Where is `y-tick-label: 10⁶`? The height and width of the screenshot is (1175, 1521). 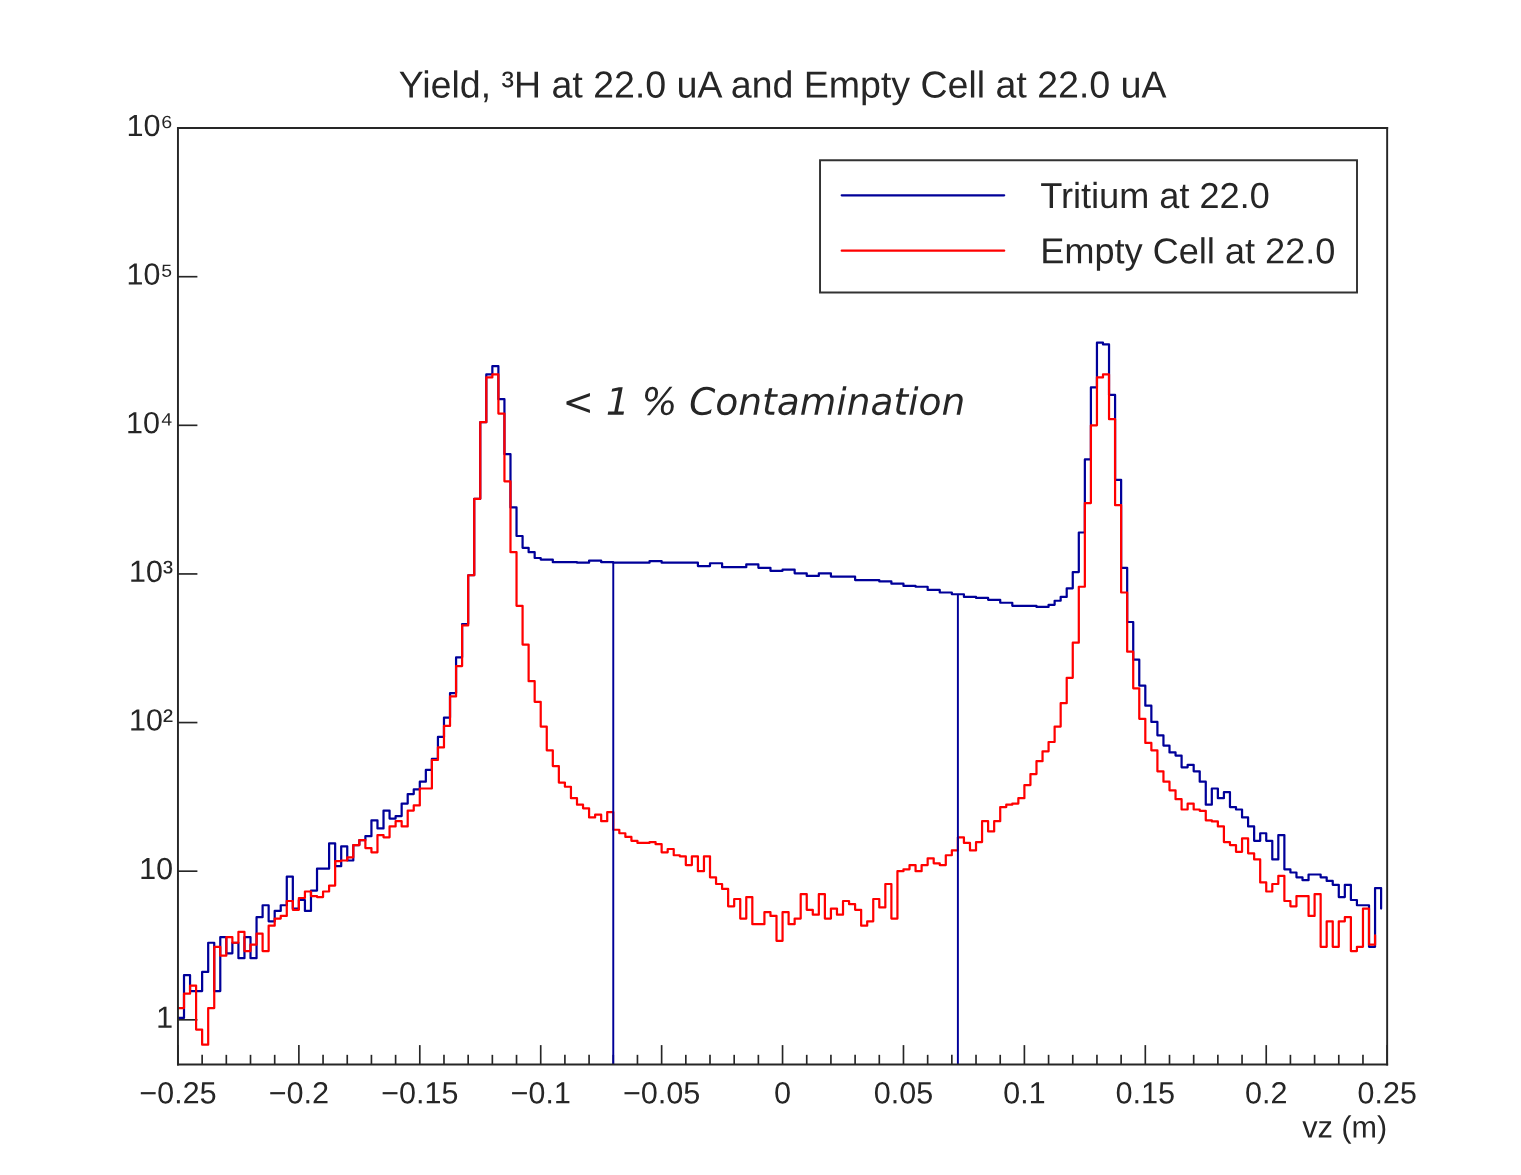
y-tick-label: 10⁶ is located at coordinates (150, 125).